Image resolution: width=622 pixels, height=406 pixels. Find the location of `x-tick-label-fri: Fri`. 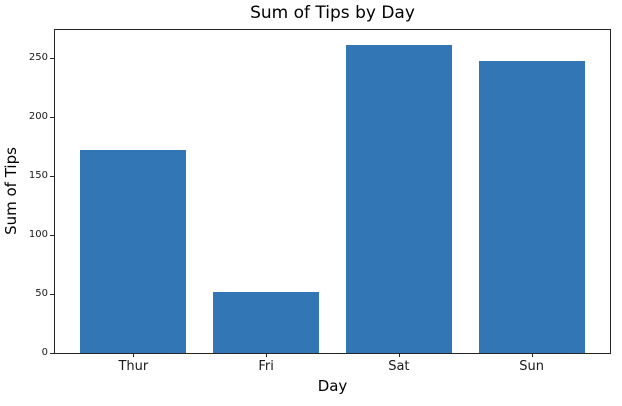

x-tick-label-fri: Fri is located at coordinates (266, 366).